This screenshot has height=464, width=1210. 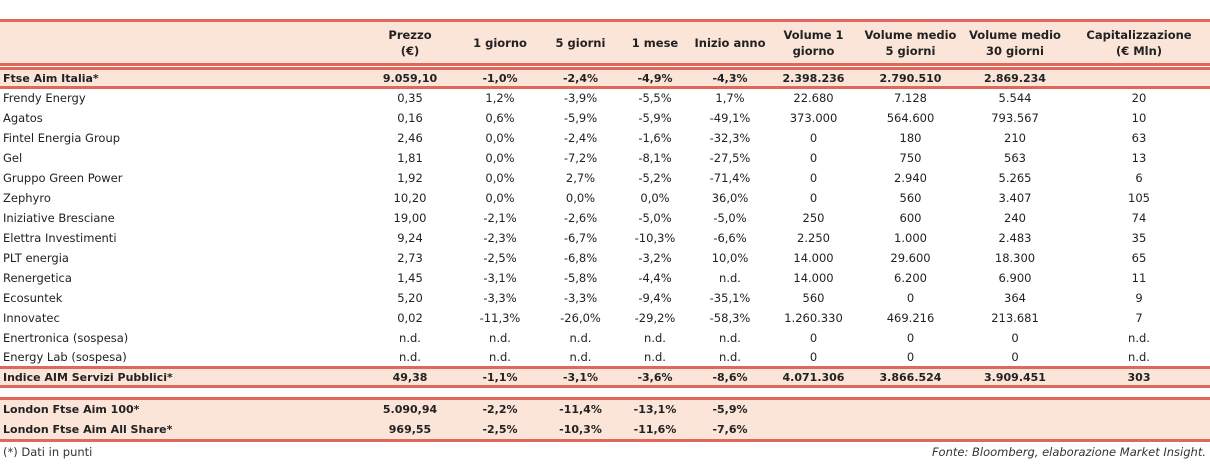 I want to click on cell-name: Indice AIM Servizi Pubblici*, so click(x=88, y=377).